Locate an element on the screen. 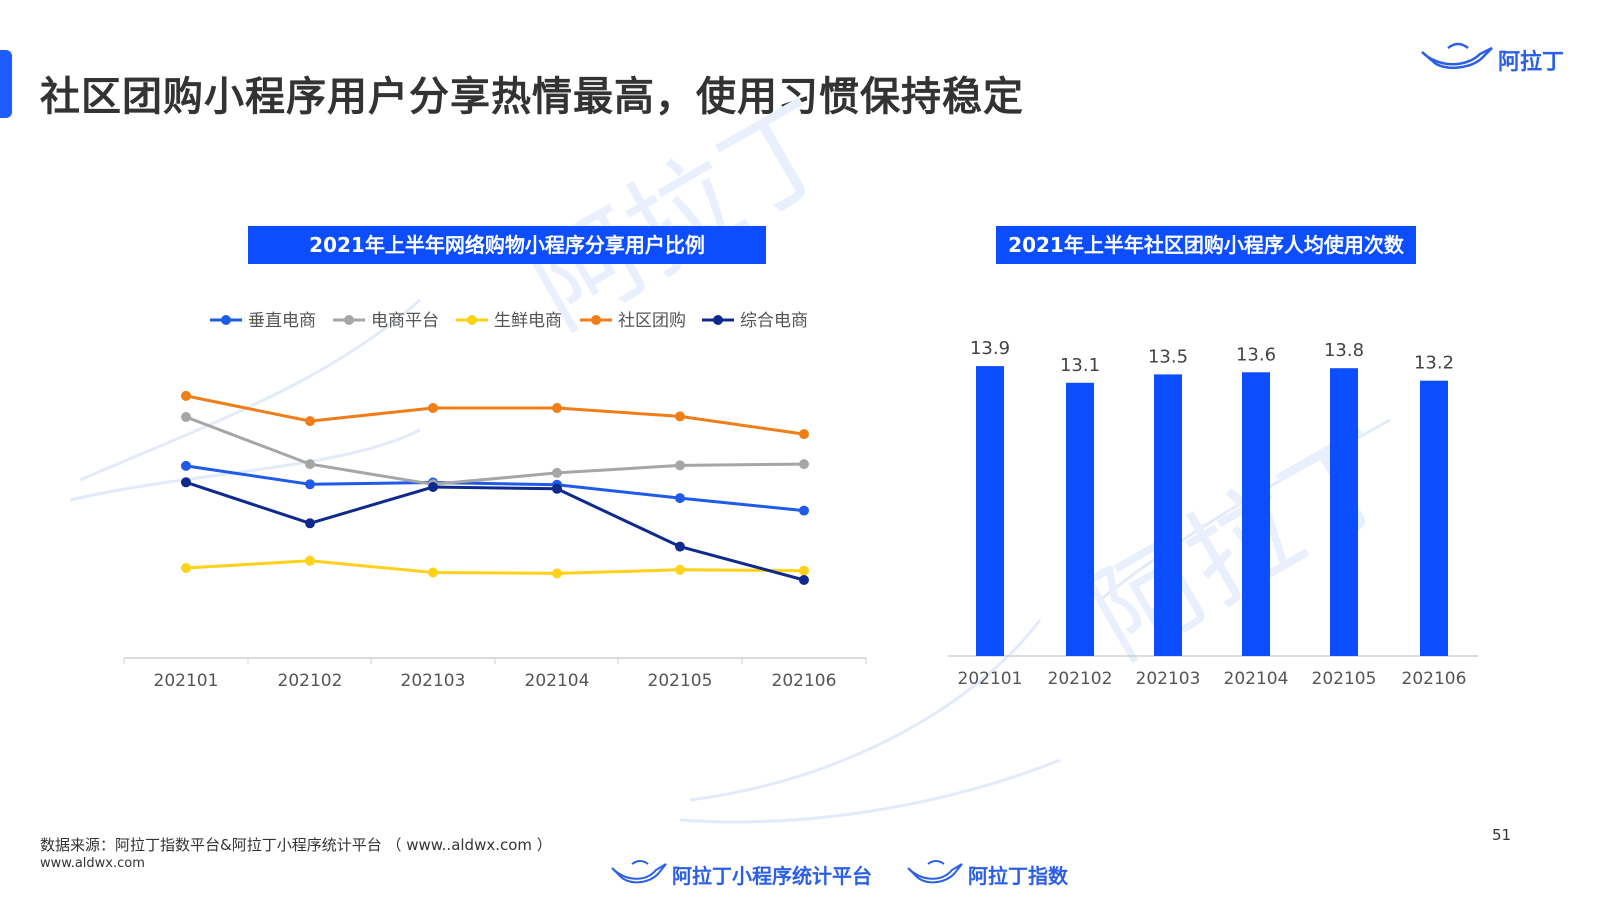  legend-label: 生鲜电商 is located at coordinates (528, 321).